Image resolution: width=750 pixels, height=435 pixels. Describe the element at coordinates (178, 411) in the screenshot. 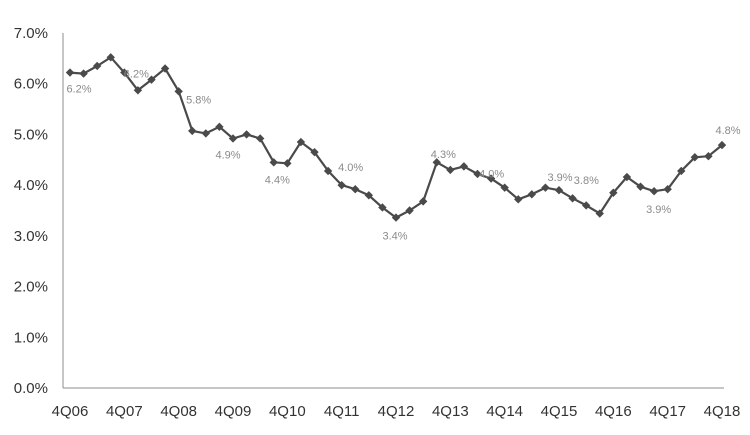

I see `x-tick-label: 4Q08` at that location.